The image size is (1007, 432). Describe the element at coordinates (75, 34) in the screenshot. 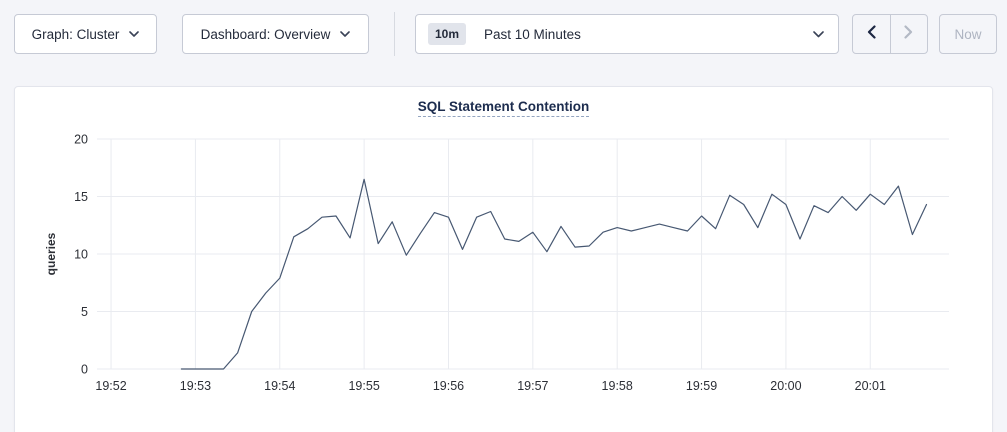

I see `graph-dropdown-label: Graph: Cluster` at that location.